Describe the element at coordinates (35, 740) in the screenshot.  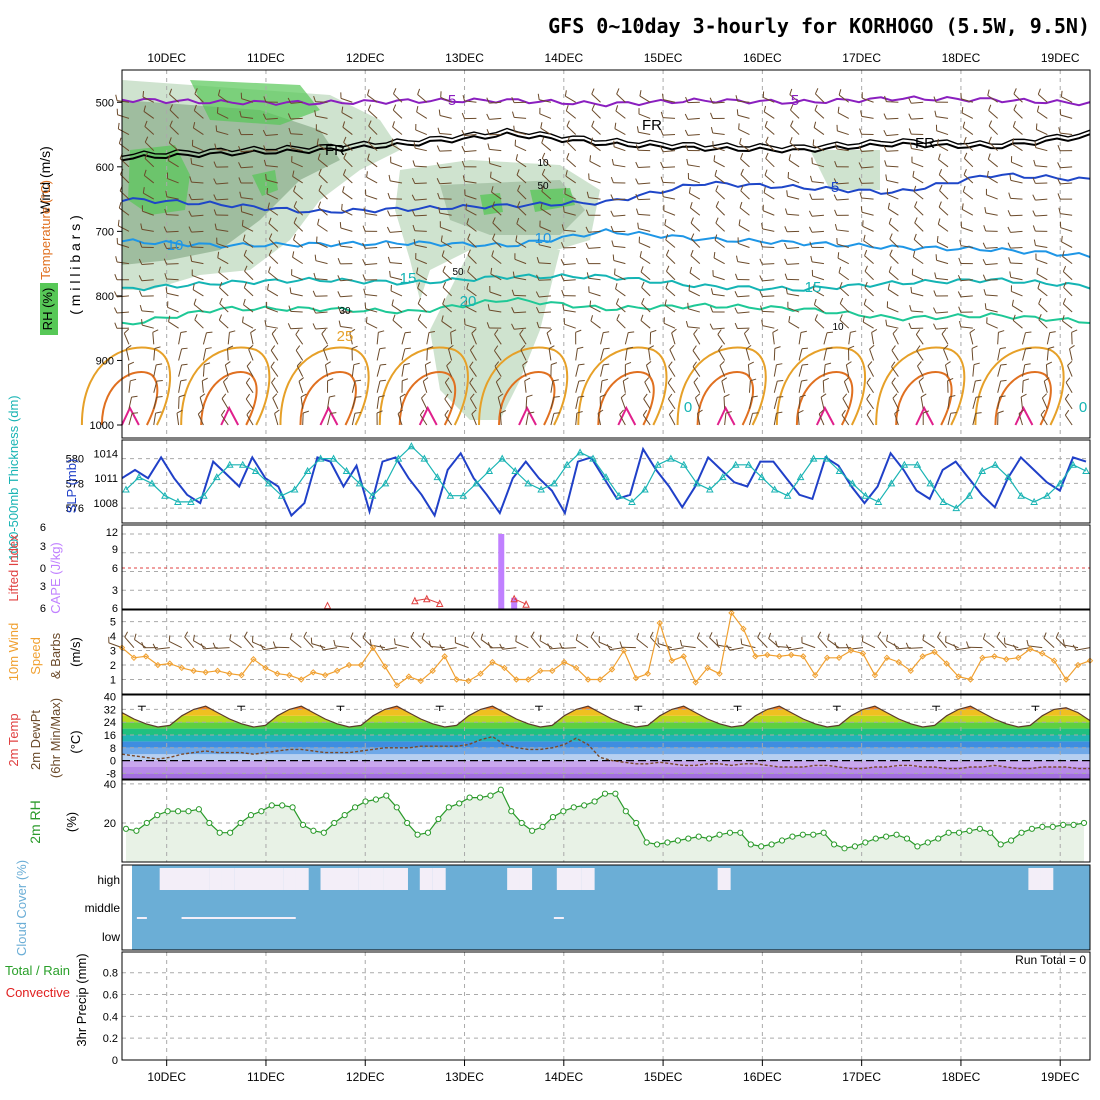
I see `ylabel-dewpt: 2m DewPt` at that location.